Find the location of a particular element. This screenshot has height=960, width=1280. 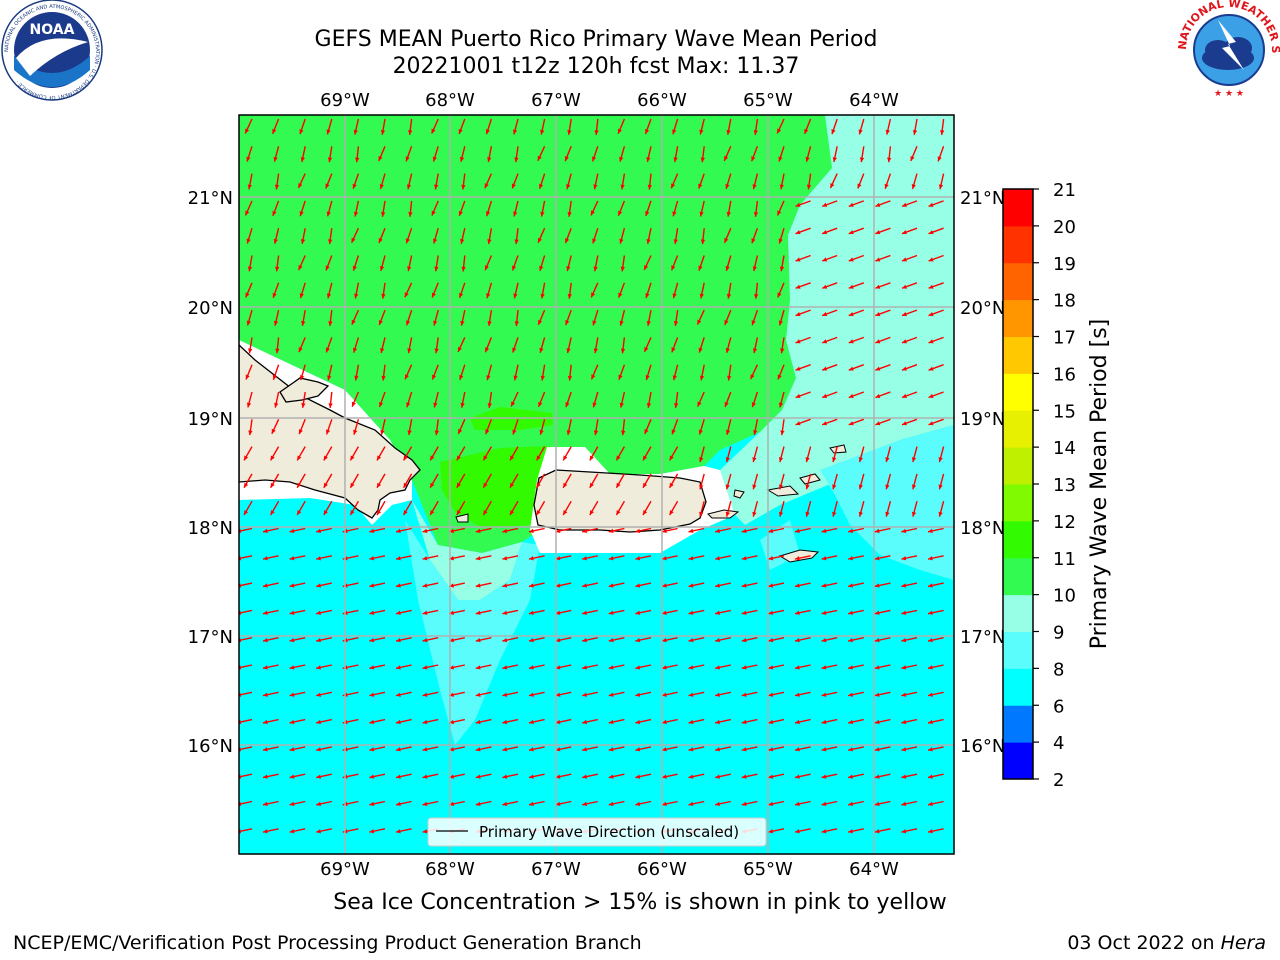

colorbar-tick-label: 19 is located at coordinates (1064, 264).